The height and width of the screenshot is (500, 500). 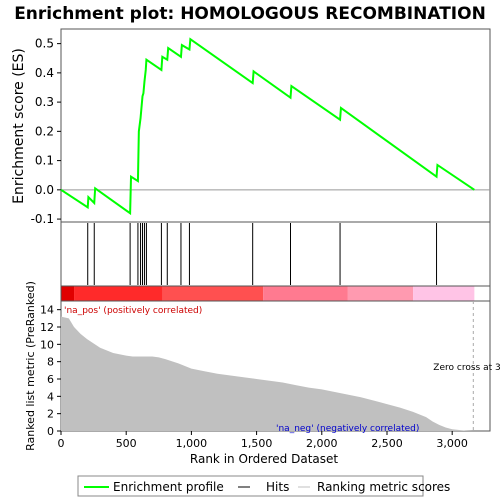 I want to click on legend-label: Hits, so click(x=277, y=487).